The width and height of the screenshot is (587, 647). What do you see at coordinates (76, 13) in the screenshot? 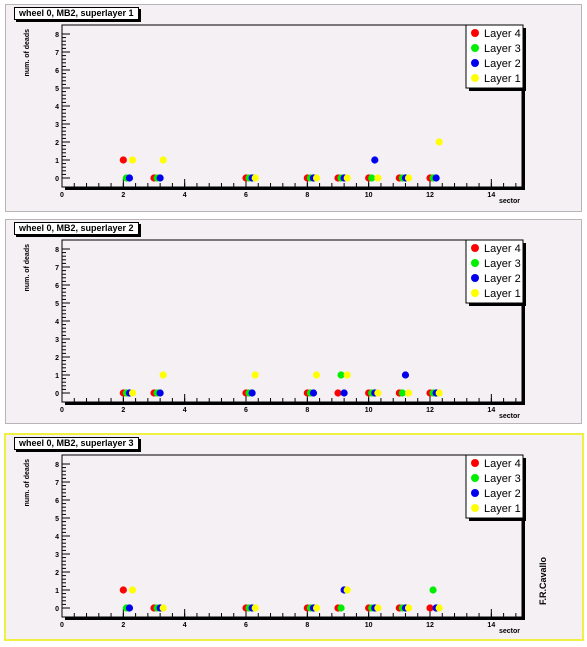
I see `chart-title: wheel 0, MB2, superlayer 1` at bounding box center [76, 13].